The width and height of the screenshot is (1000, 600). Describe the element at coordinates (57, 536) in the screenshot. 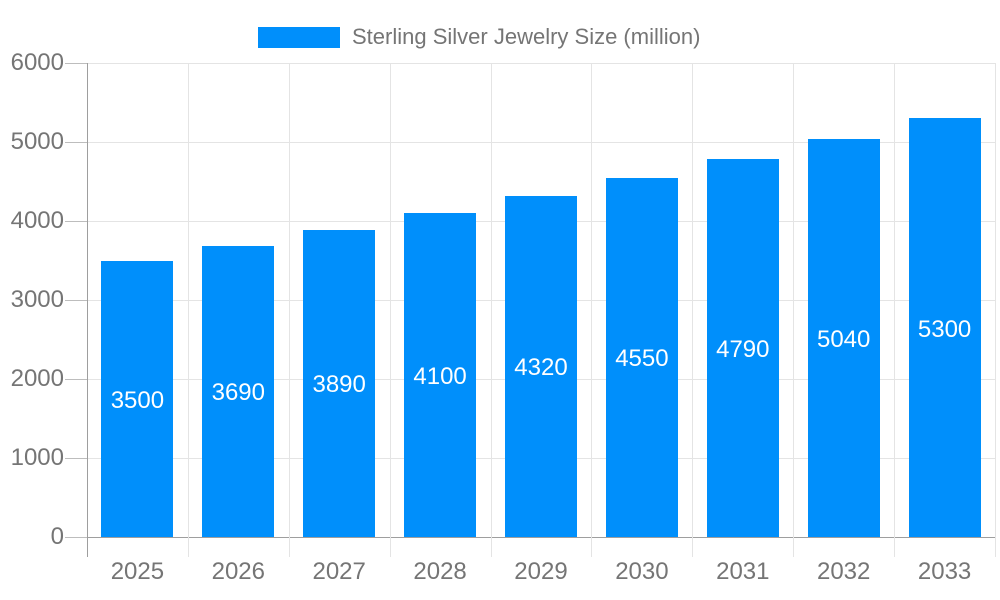

I see `y-axis-tick-label: 0` at that location.